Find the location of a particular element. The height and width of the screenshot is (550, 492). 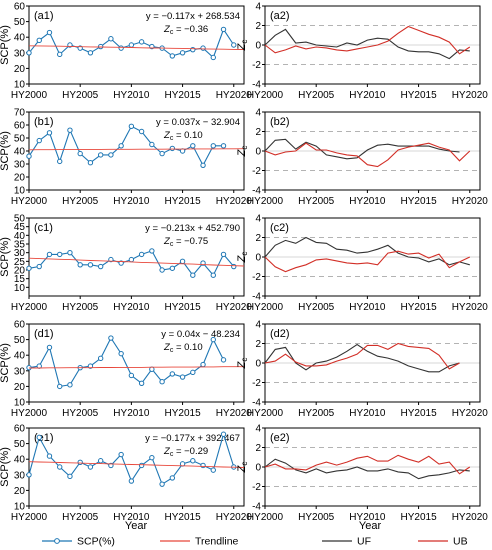

y-tick-label: 40 is located at coordinates (20, 236).